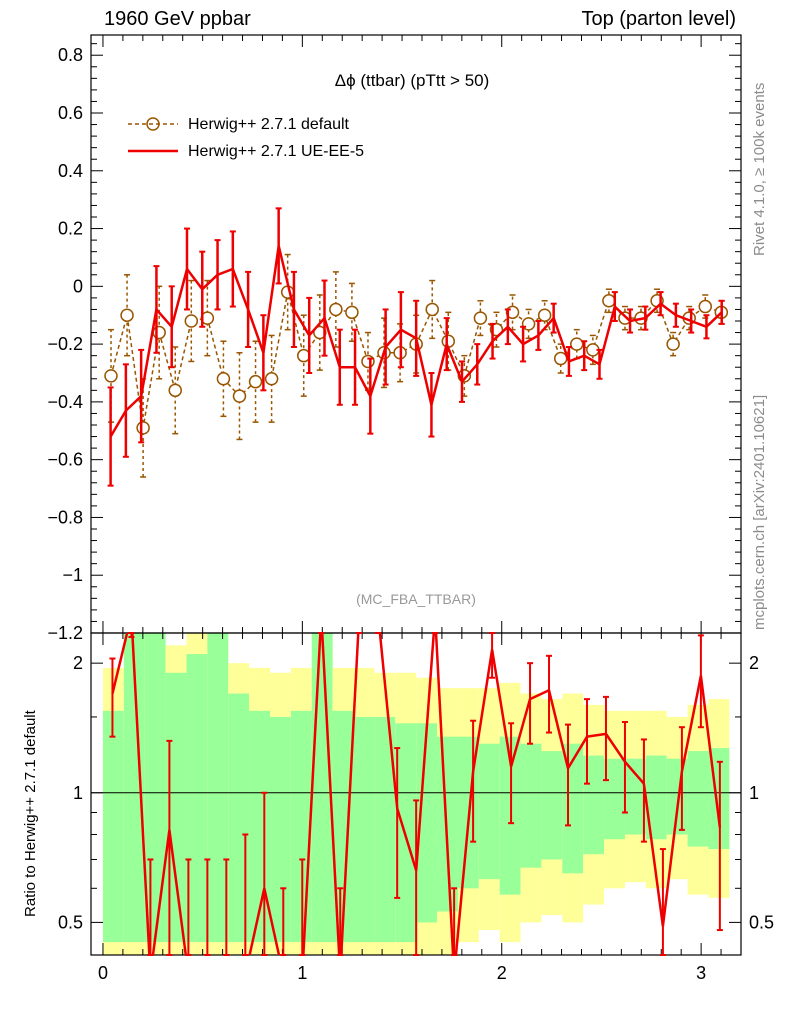  Describe the element at coordinates (177, 19) in the screenshot. I see `energy-label: 1960 GeV ppbar` at that location.